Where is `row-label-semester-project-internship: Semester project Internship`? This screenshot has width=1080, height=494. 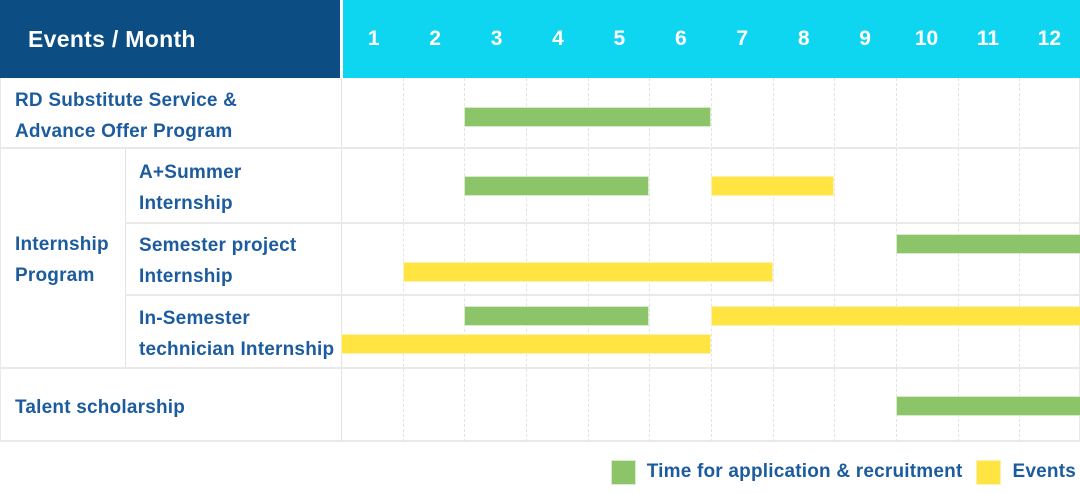 row-label-semester-project-internship: Semester project Internship is located at coordinates (233, 258).